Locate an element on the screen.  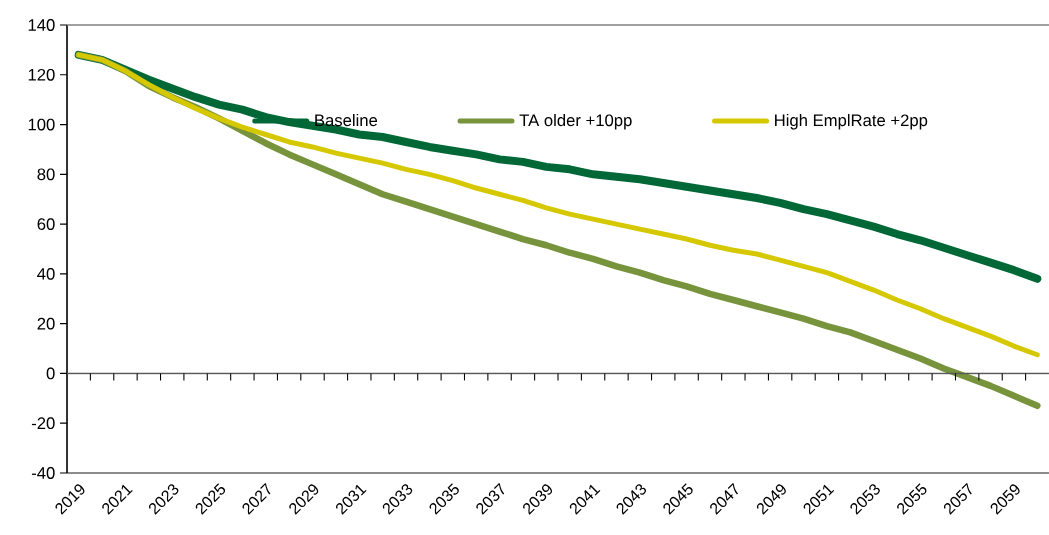
y-tick-label: 120 is located at coordinates (41, 74).